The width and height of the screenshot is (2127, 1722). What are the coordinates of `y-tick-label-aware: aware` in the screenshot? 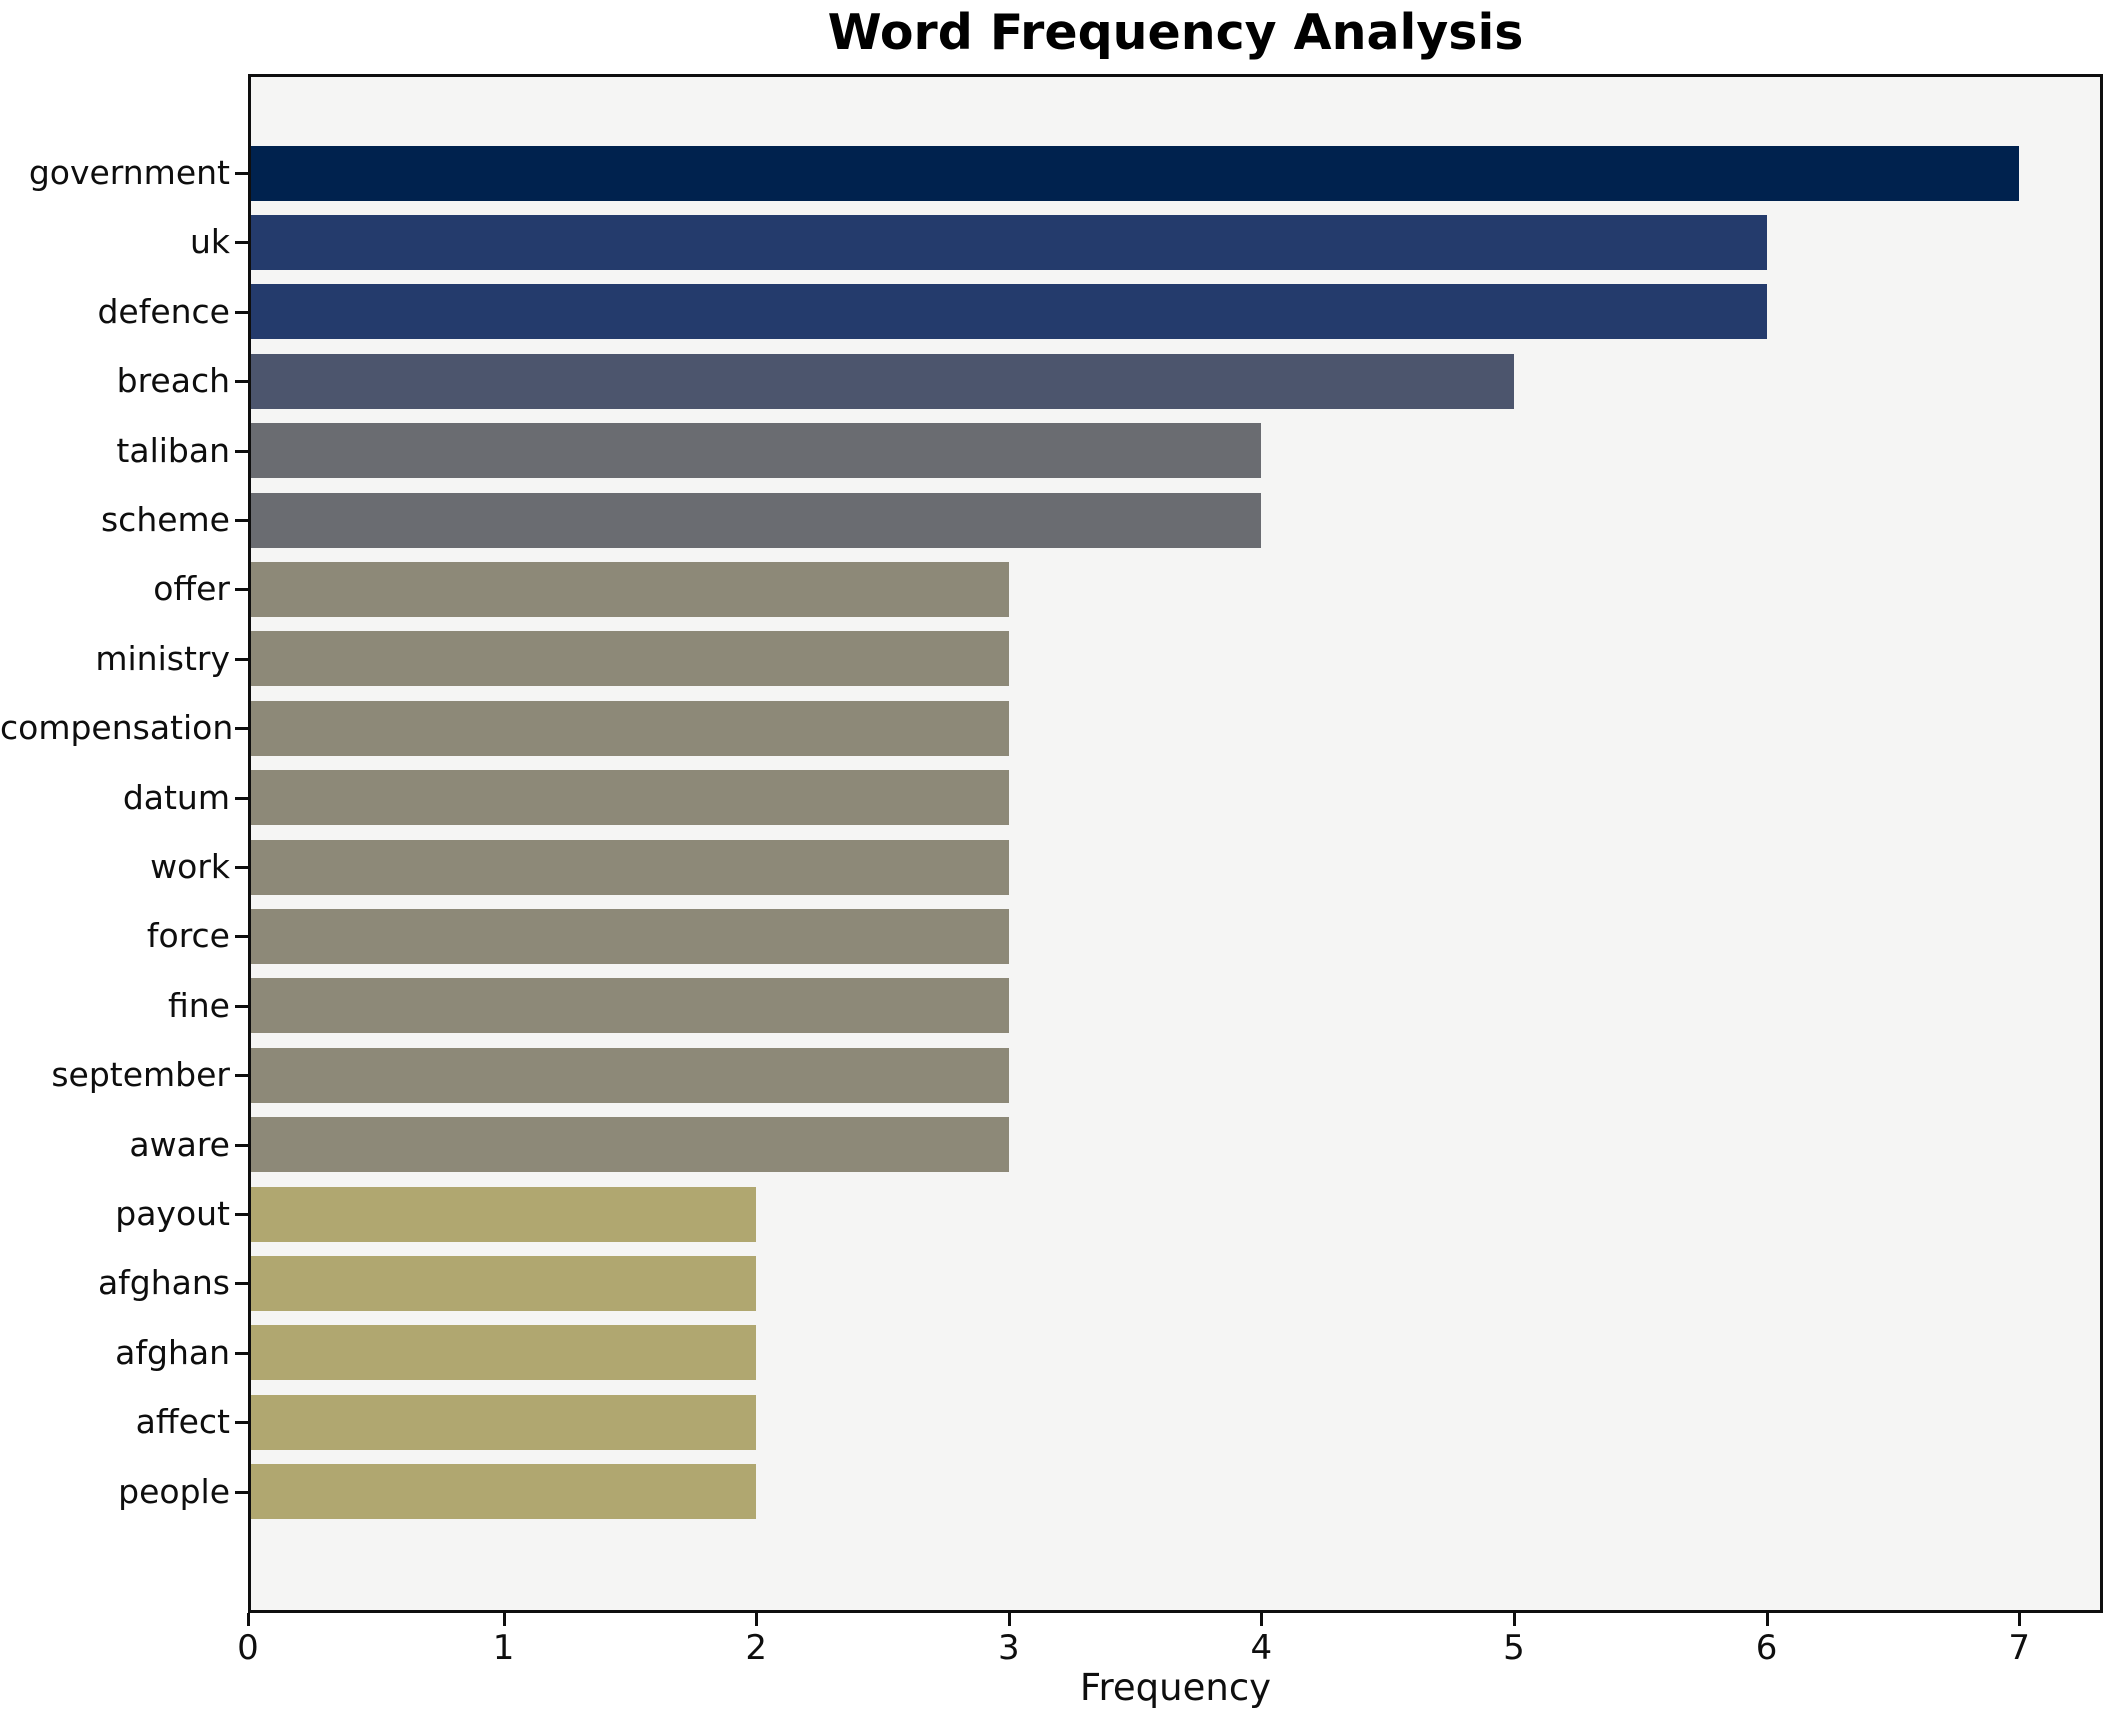 It's located at (179, 1144).